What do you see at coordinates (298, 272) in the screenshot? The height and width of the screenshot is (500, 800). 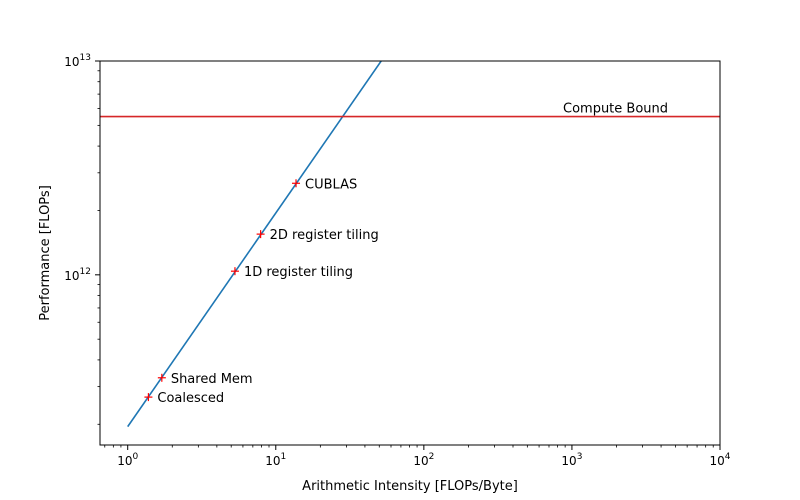 I see `point-label: 1D register tiling` at bounding box center [298, 272].